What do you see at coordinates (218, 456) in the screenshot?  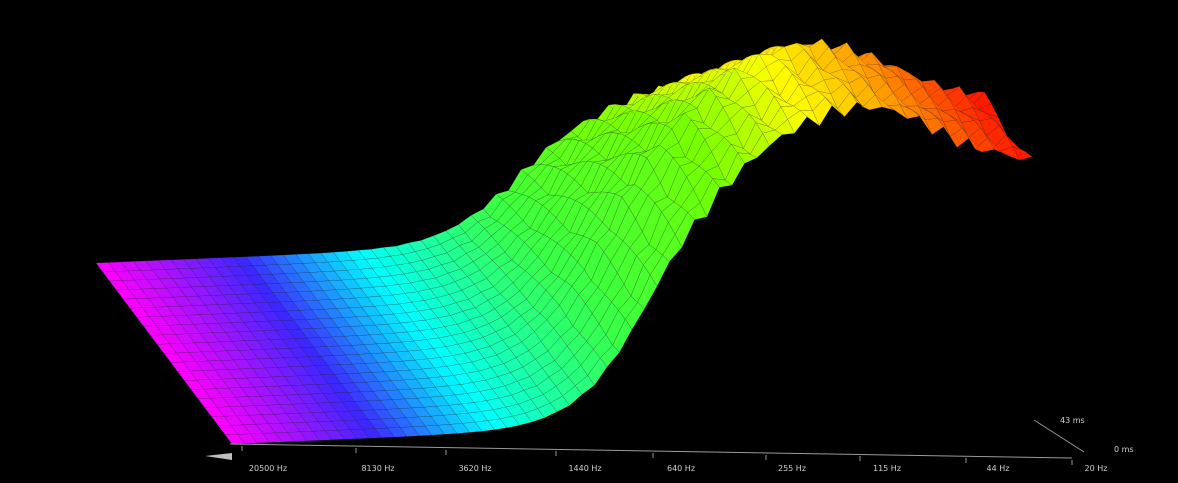 I see `axis-arrow-icon` at bounding box center [218, 456].